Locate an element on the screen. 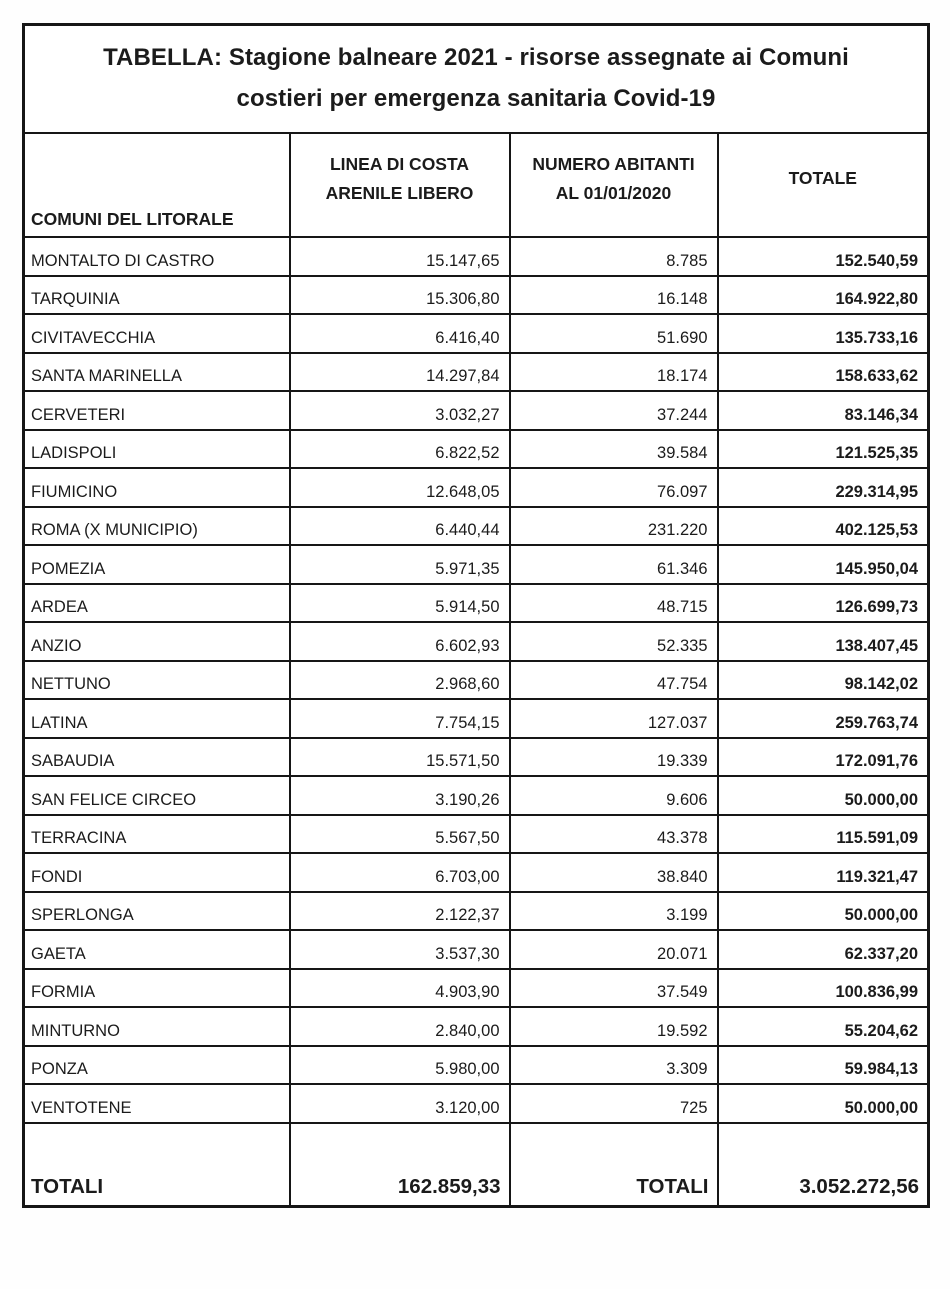 This screenshot has height=1289, width=950. cell-linea-di-costa: 15.571,50 is located at coordinates (399, 756).